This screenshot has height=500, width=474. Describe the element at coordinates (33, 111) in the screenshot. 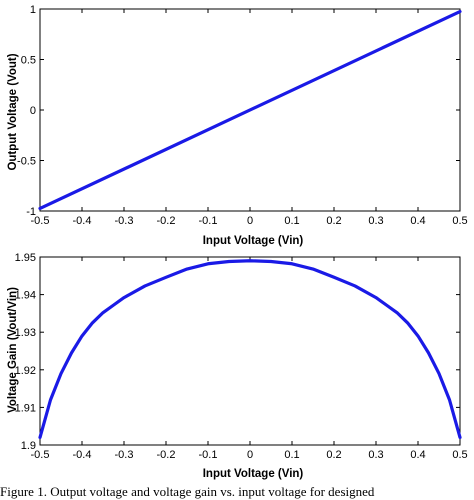

I see `output-voltage-ytick-label: 0` at that location.